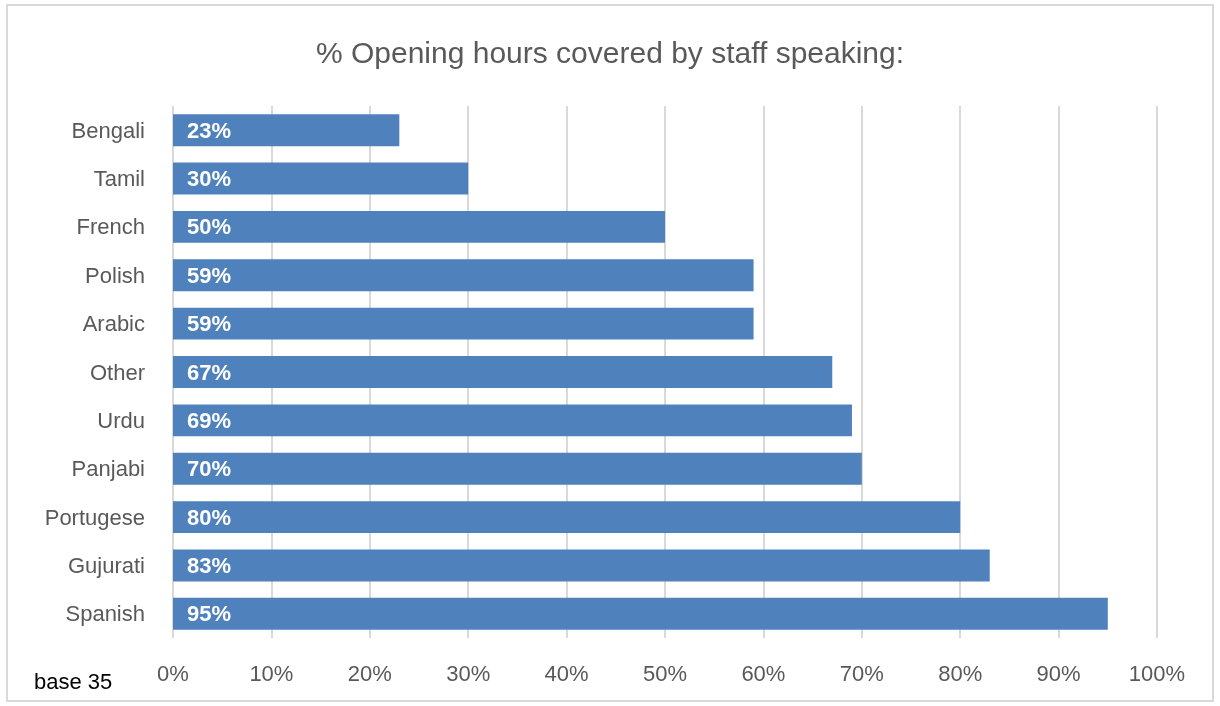  What do you see at coordinates (209, 469) in the screenshot?
I see `data-label: 70%` at bounding box center [209, 469].